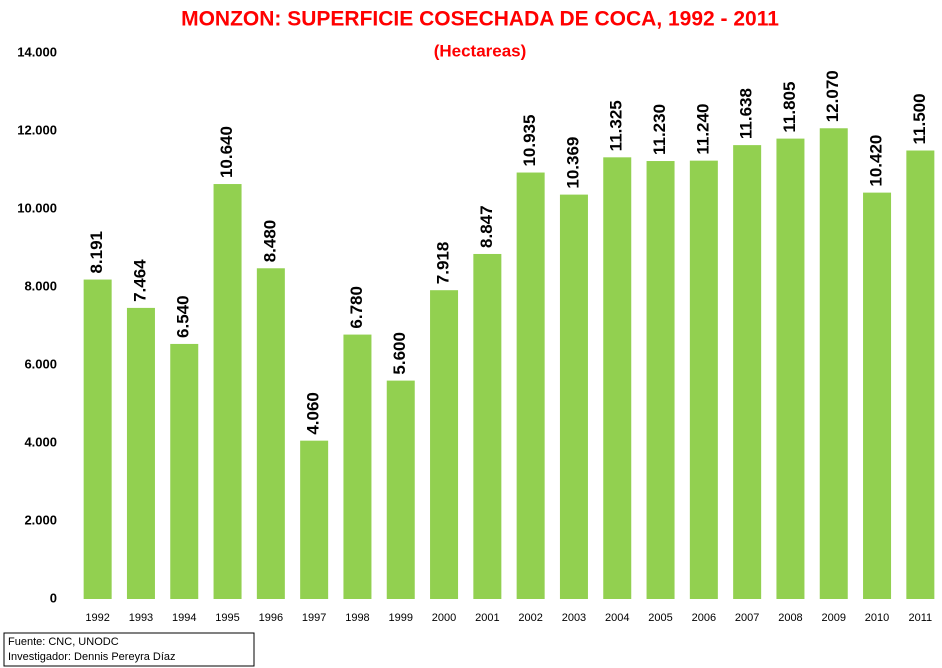  Describe the element at coordinates (921, 618) in the screenshot. I see `x-tick-label: 2011` at that location.